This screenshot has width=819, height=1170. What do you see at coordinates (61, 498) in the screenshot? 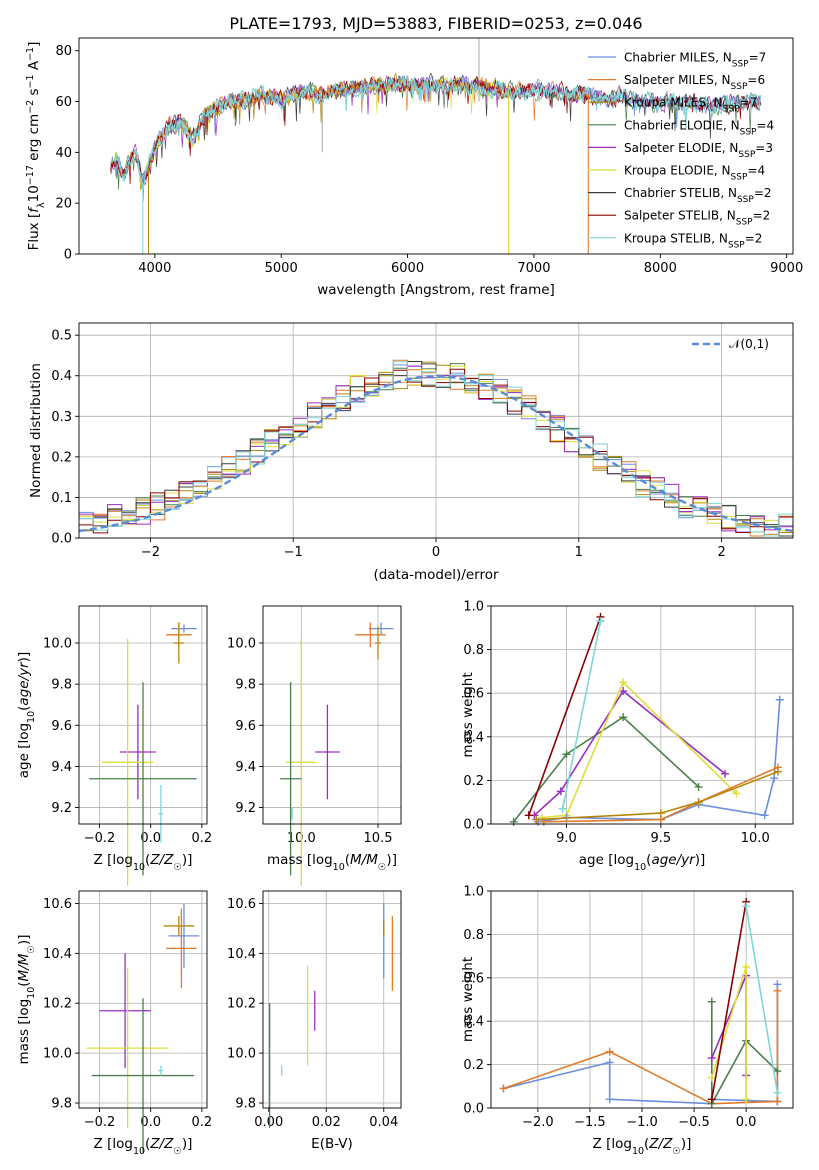
I see `y-tick-label: 0.1` at bounding box center [61, 498].